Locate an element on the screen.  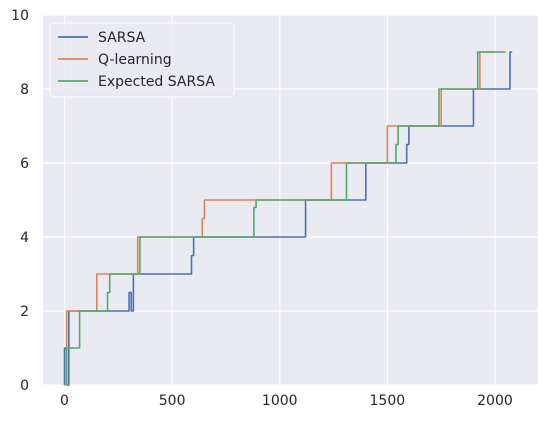
x-tick-label: 1500 is located at coordinates (388, 401).